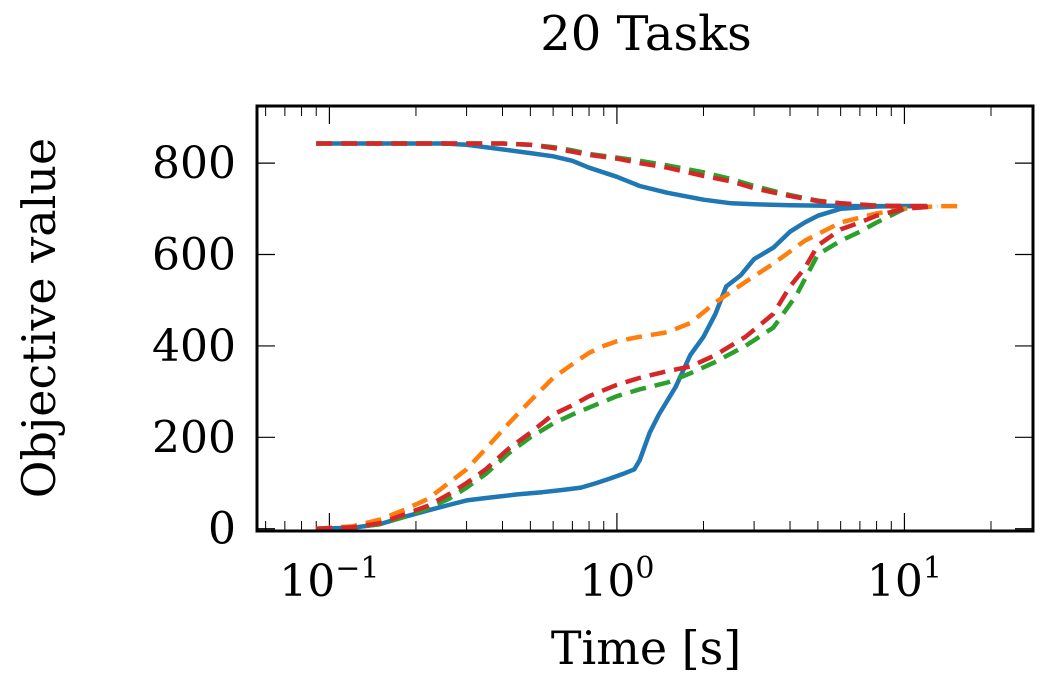  Describe the element at coordinates (194, 163) in the screenshot. I see `y-tick-label: 800` at that location.